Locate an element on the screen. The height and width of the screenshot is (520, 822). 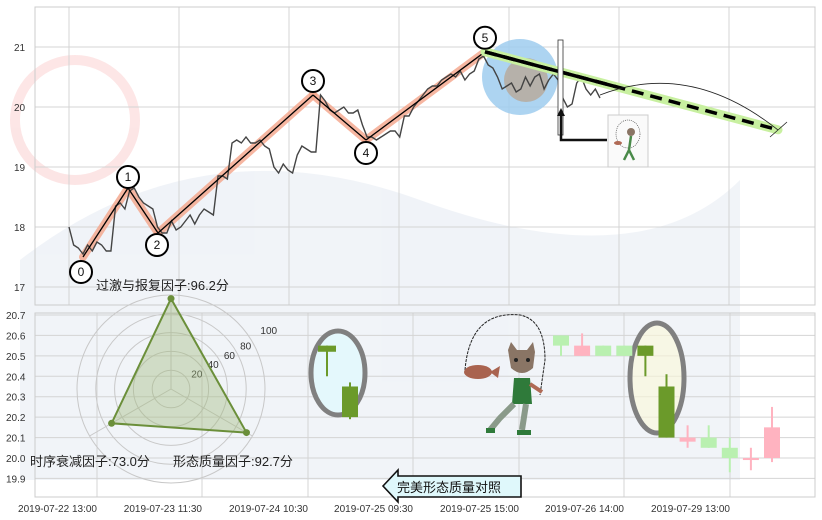
y-tick-label: 19 is located at coordinates (20, 168).